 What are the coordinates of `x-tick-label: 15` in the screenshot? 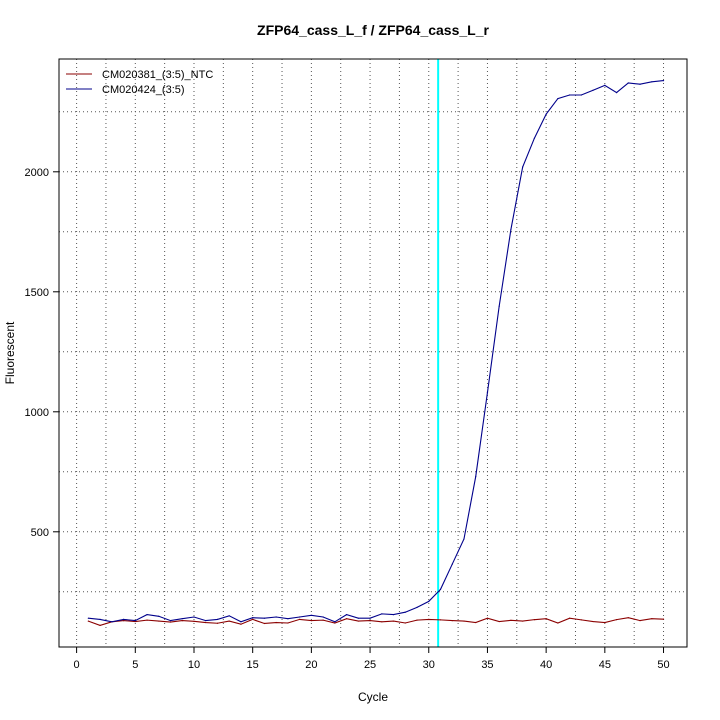 It's located at (253, 665).